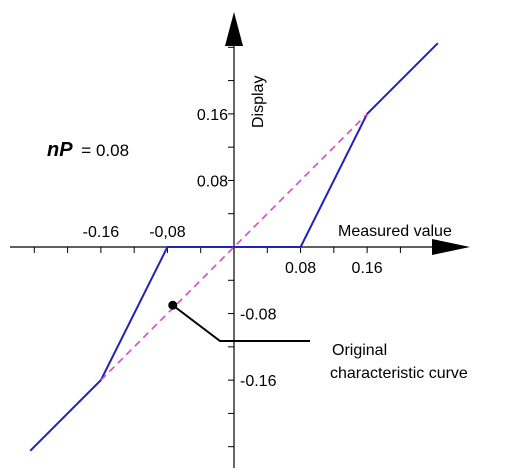 The image size is (516, 473). What do you see at coordinates (105, 150) in the screenshot?
I see `parameter-value: = 0.08` at bounding box center [105, 150].